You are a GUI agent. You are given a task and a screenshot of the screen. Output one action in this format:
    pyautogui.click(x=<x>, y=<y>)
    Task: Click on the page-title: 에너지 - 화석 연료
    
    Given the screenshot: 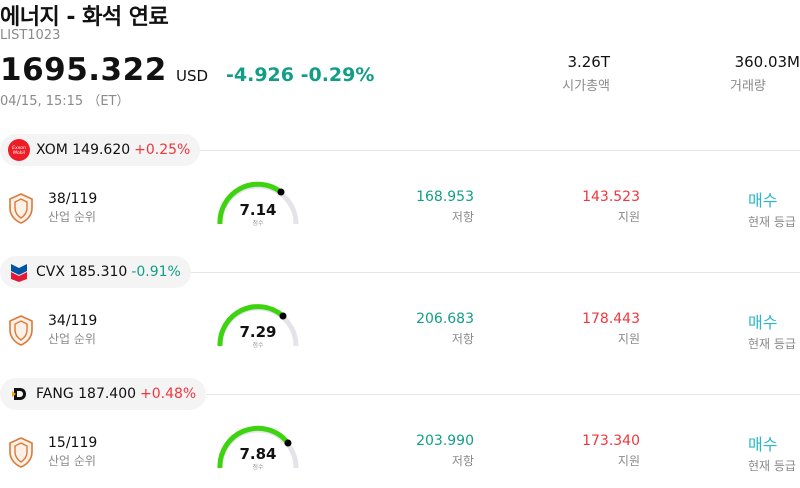 What is the action you would take?
    pyautogui.click(x=84, y=17)
    